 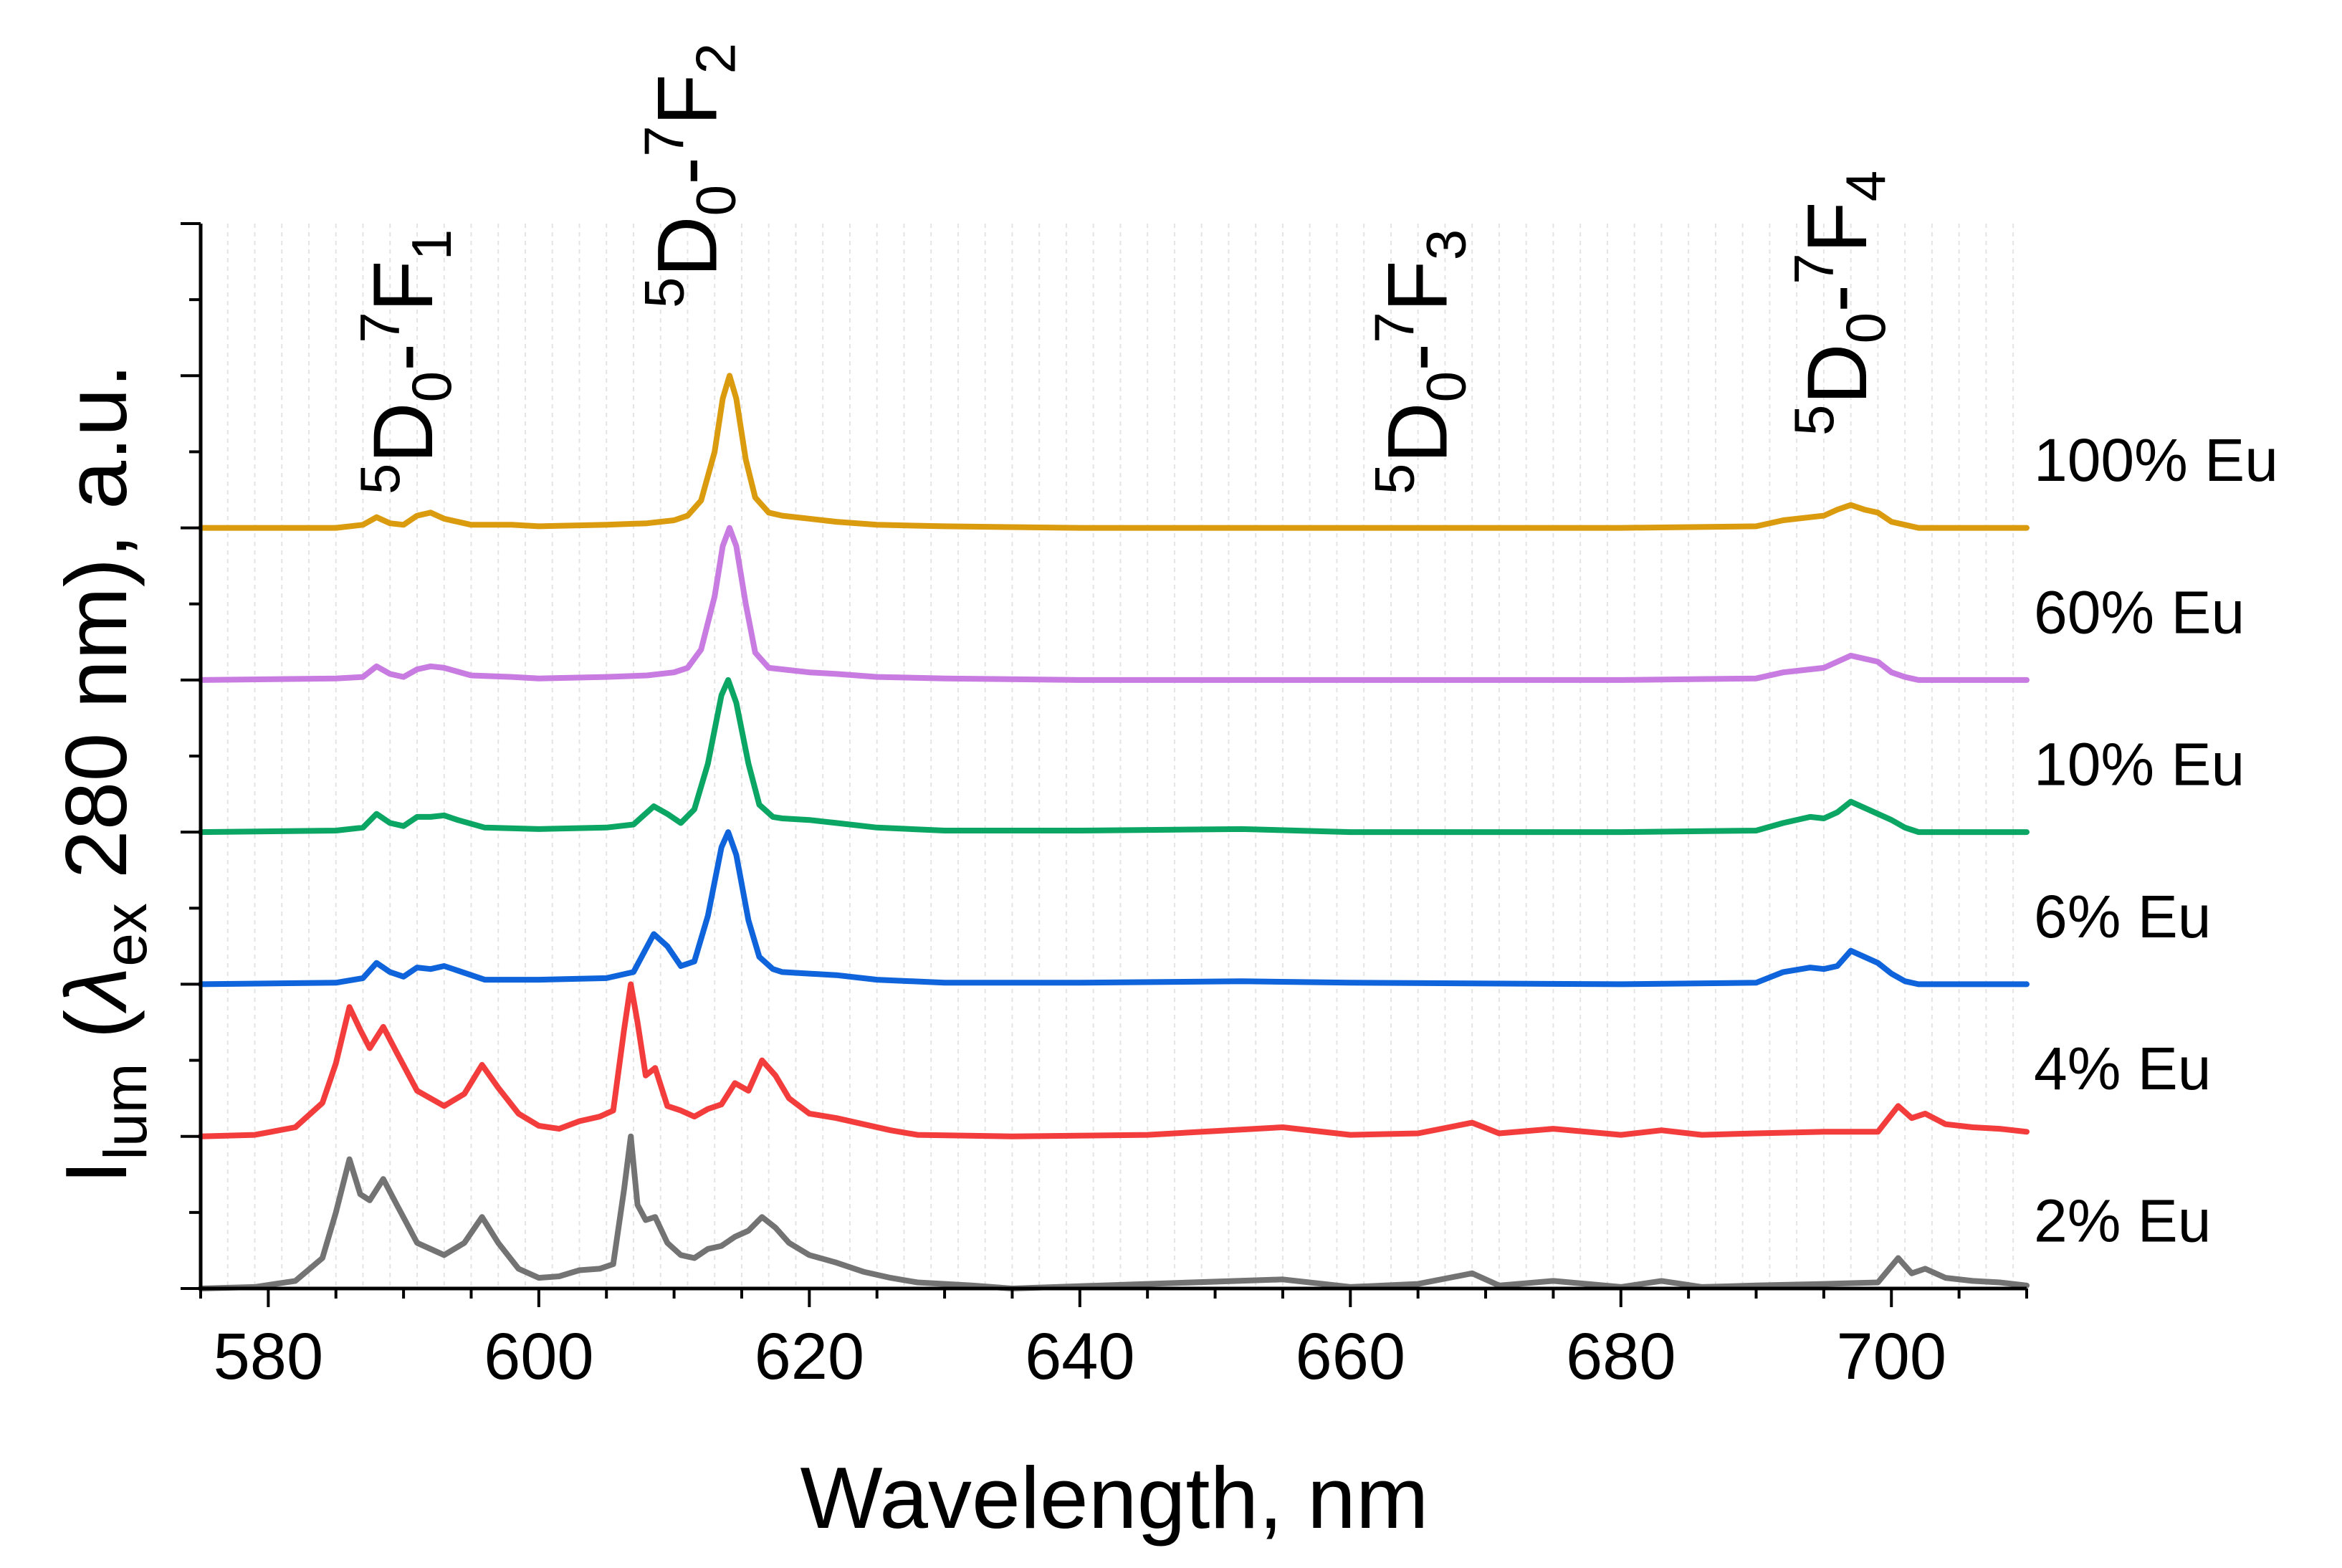 I want to click on y-axis-title: Ilum (λex 280 nm), a.u., so click(x=103, y=773).